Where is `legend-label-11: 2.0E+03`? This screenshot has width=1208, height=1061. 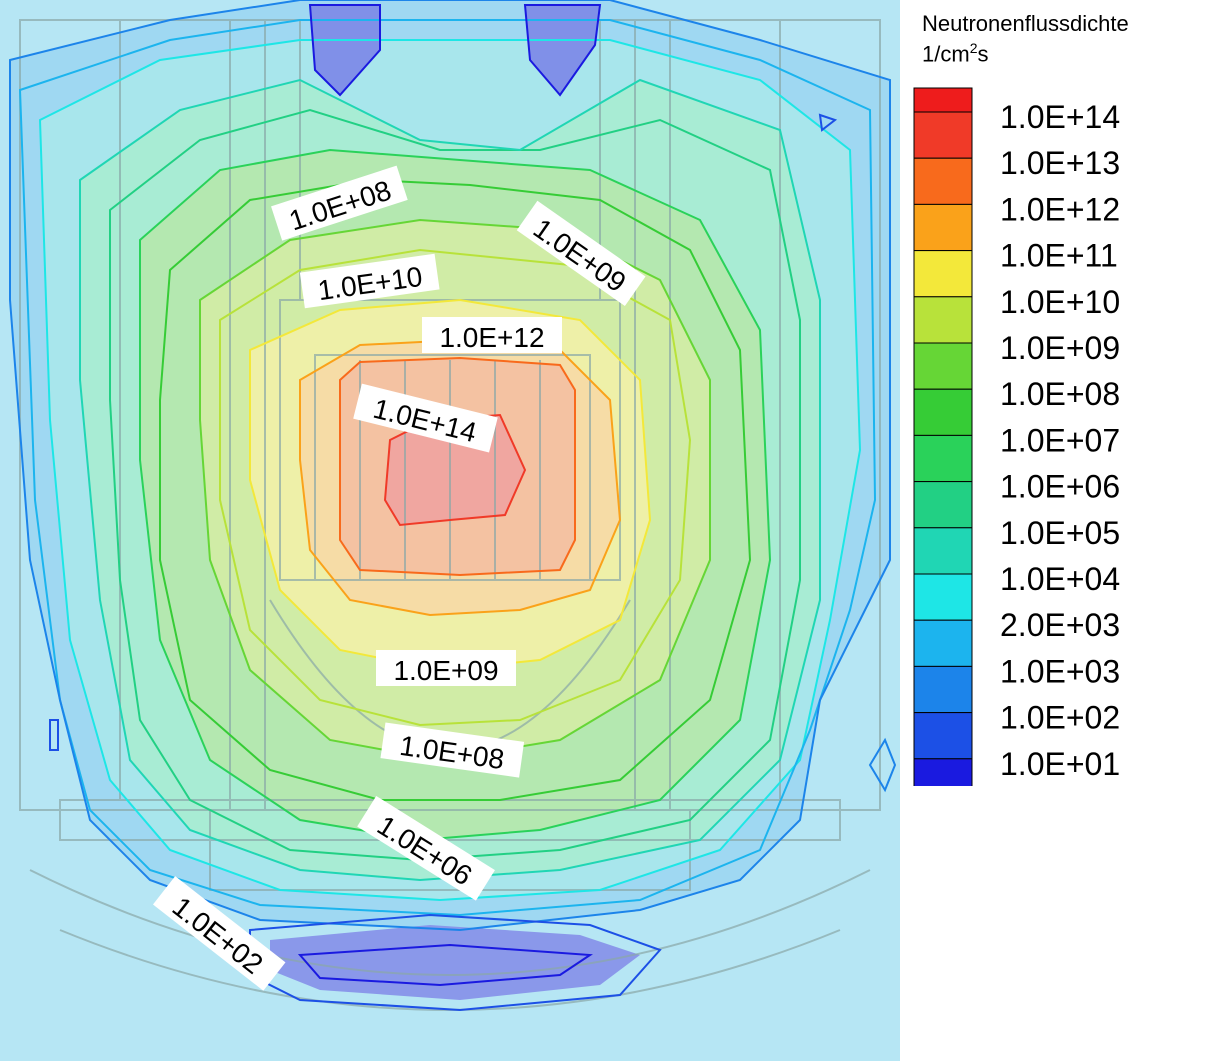
legend-label-11: 2.0E+03 is located at coordinates (1060, 625).